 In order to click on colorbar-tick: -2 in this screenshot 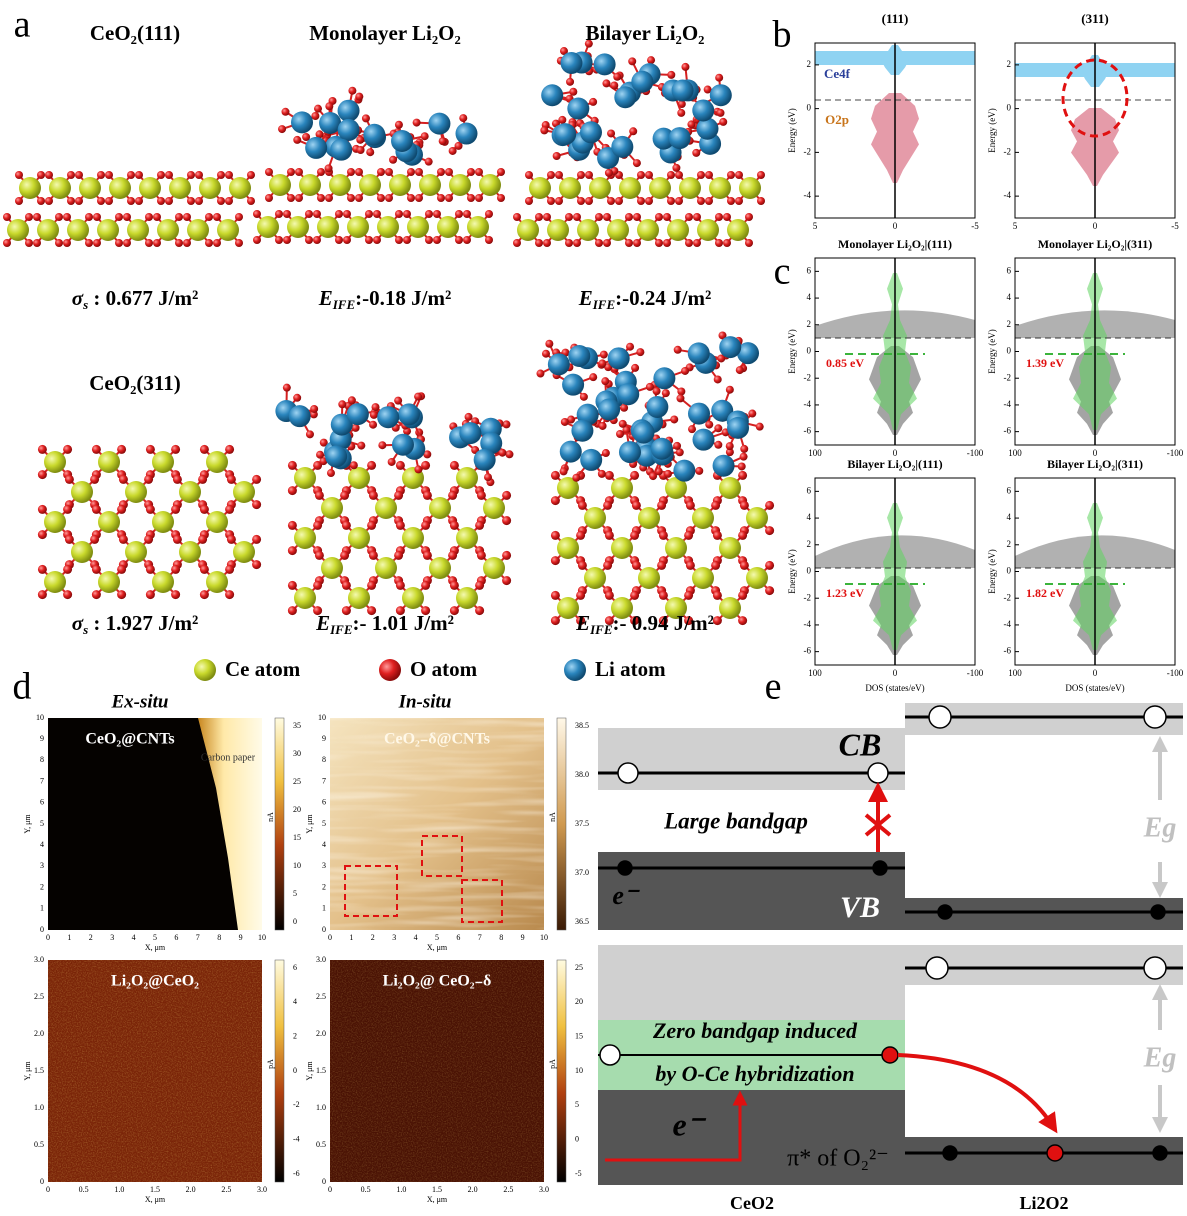, I will do `click(296, 1104)`.